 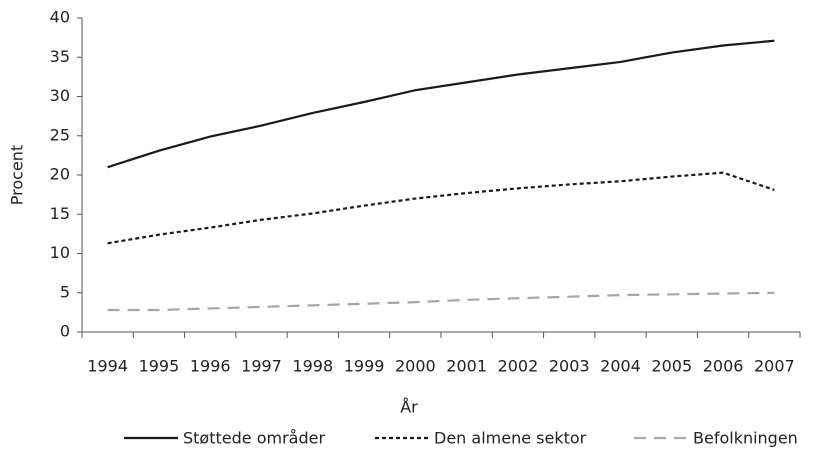 What do you see at coordinates (774, 366) in the screenshot?
I see `x-tick-label: 2007` at bounding box center [774, 366].